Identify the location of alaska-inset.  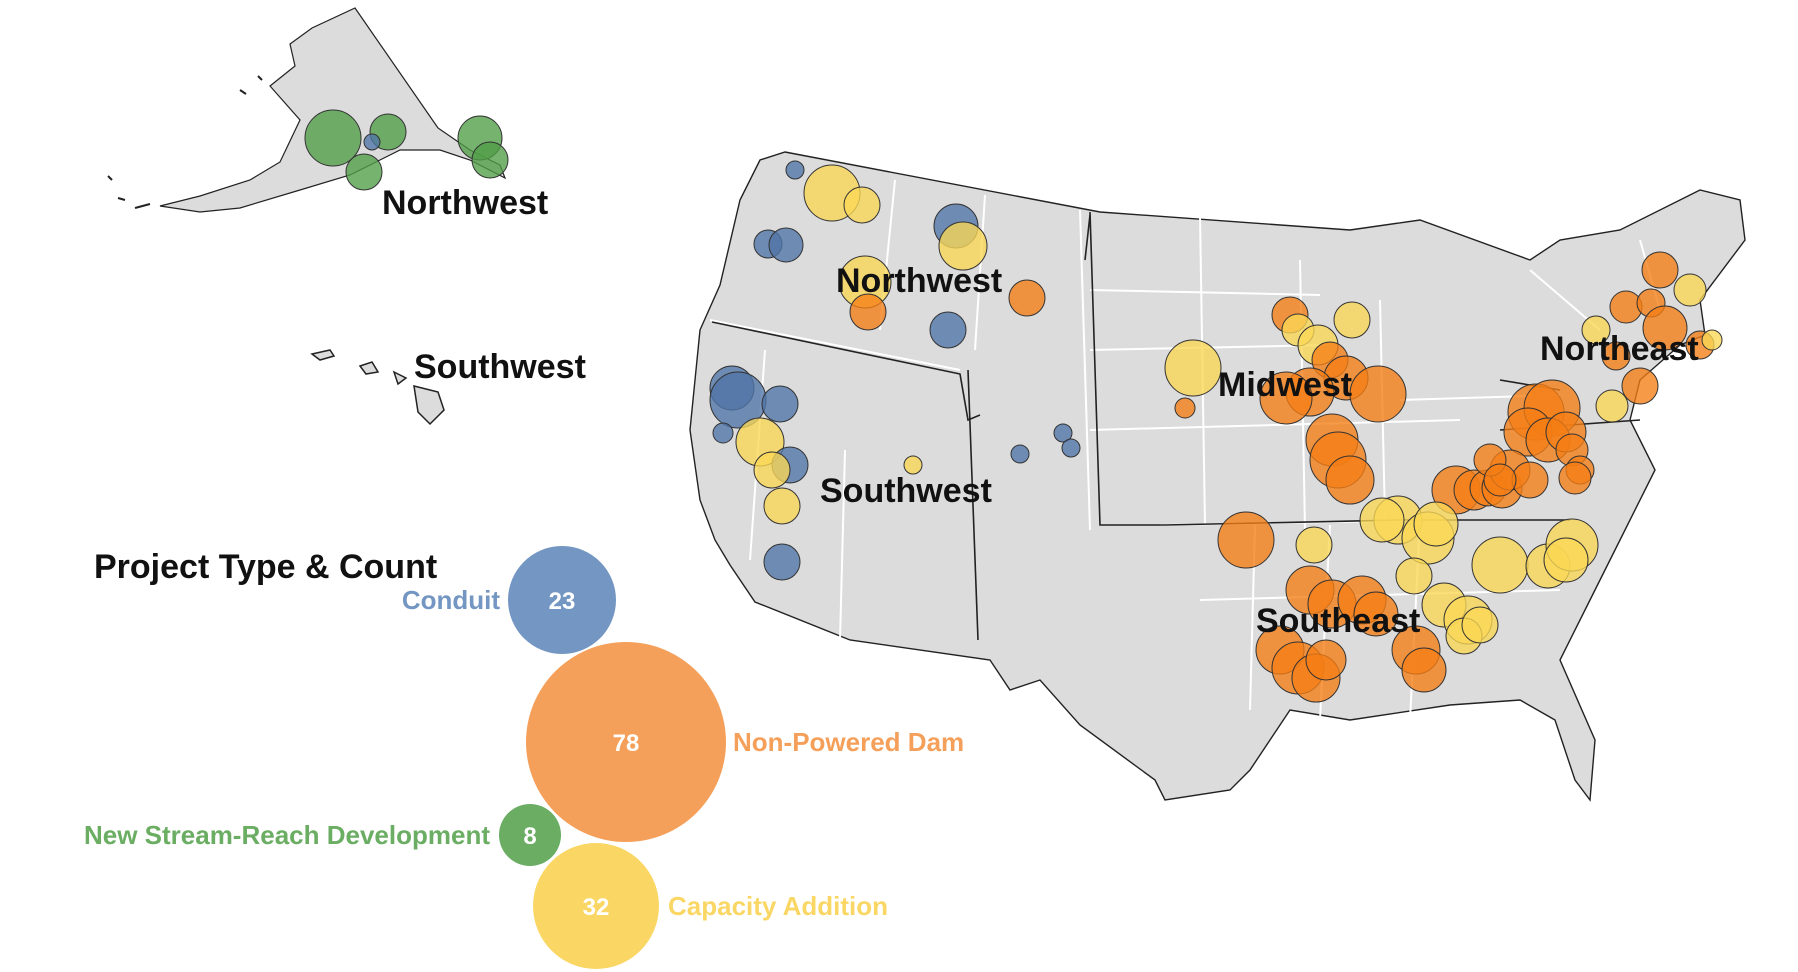
(307, 110).